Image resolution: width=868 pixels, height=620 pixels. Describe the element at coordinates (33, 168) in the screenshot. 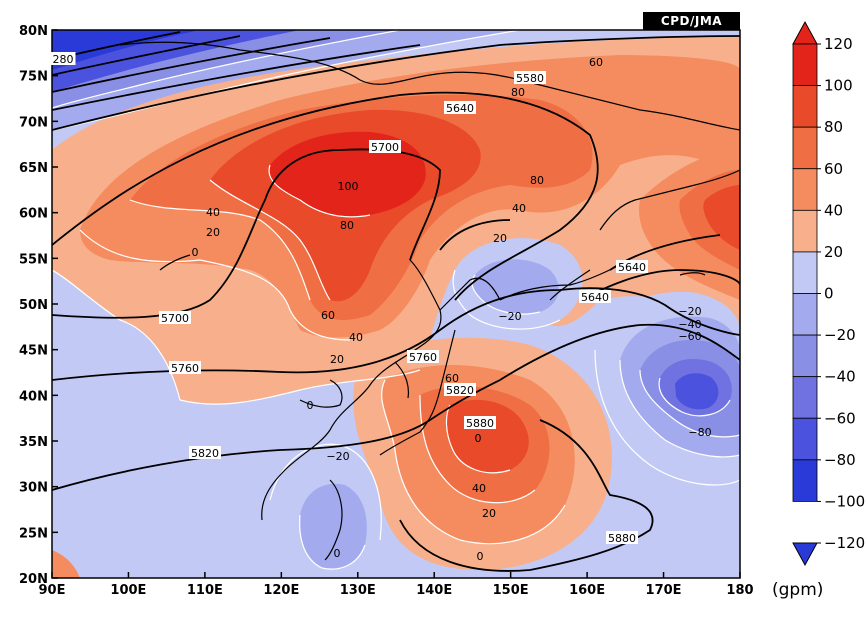

I see `y-tick-label: 65N` at that location.